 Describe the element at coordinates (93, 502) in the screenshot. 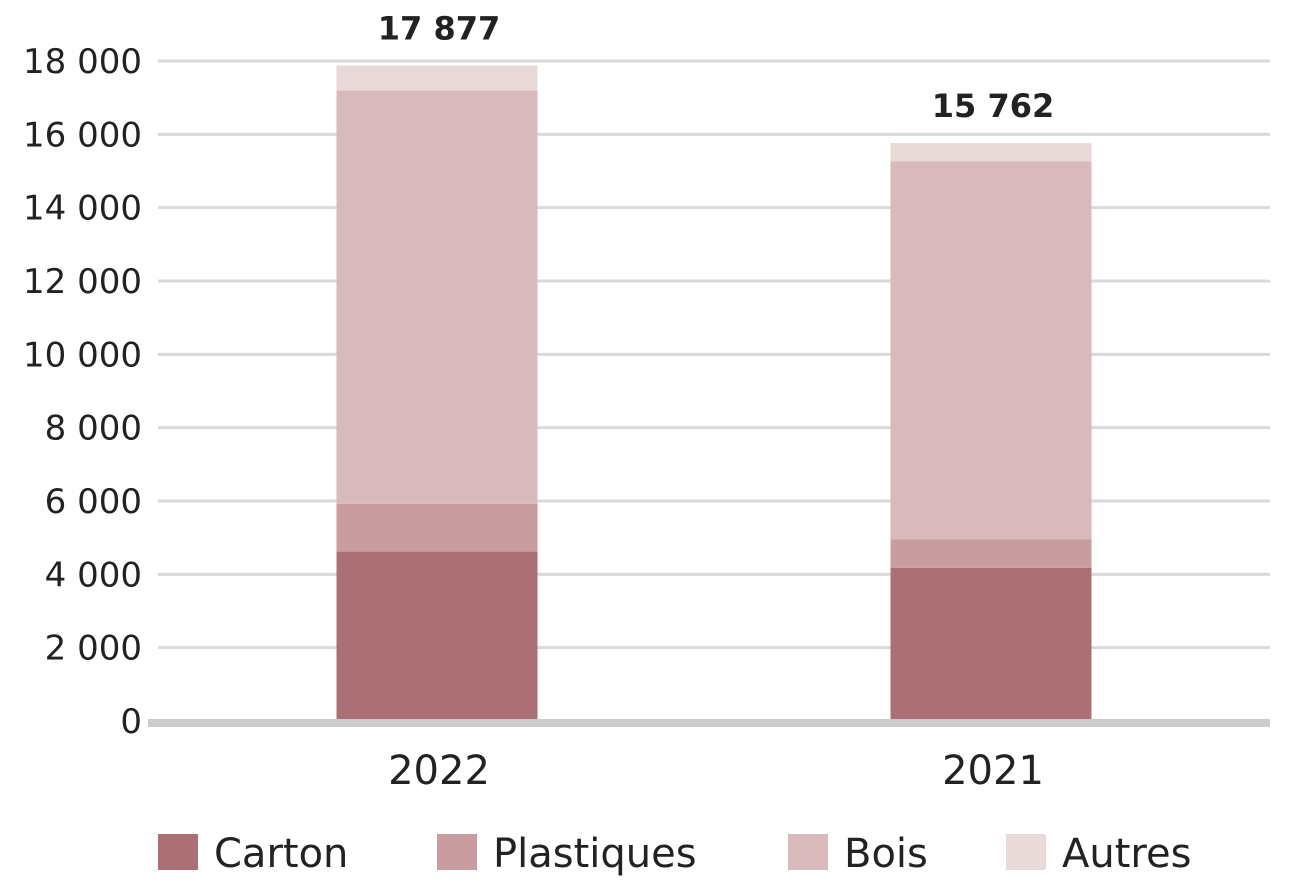

I see `y-tick-label: 6 000` at that location.